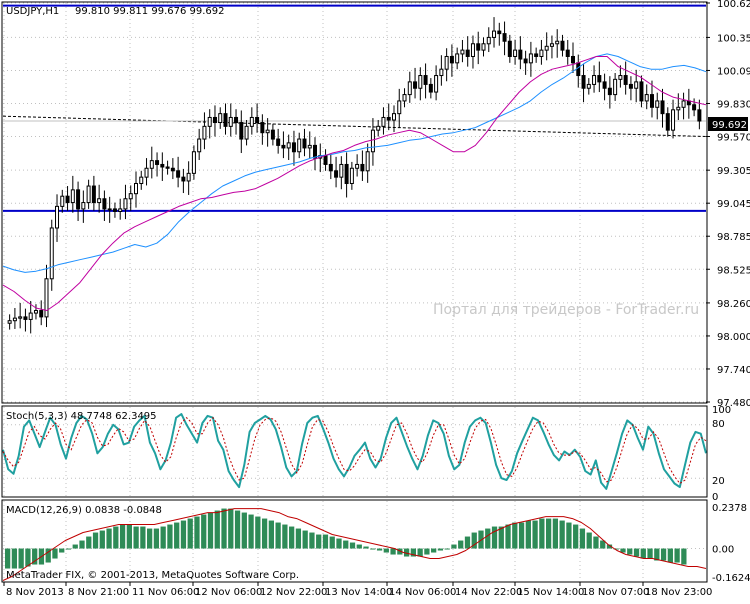 This screenshot has height=604, width=750. I want to click on price-tick-label: 100.621, so click(733, 5).